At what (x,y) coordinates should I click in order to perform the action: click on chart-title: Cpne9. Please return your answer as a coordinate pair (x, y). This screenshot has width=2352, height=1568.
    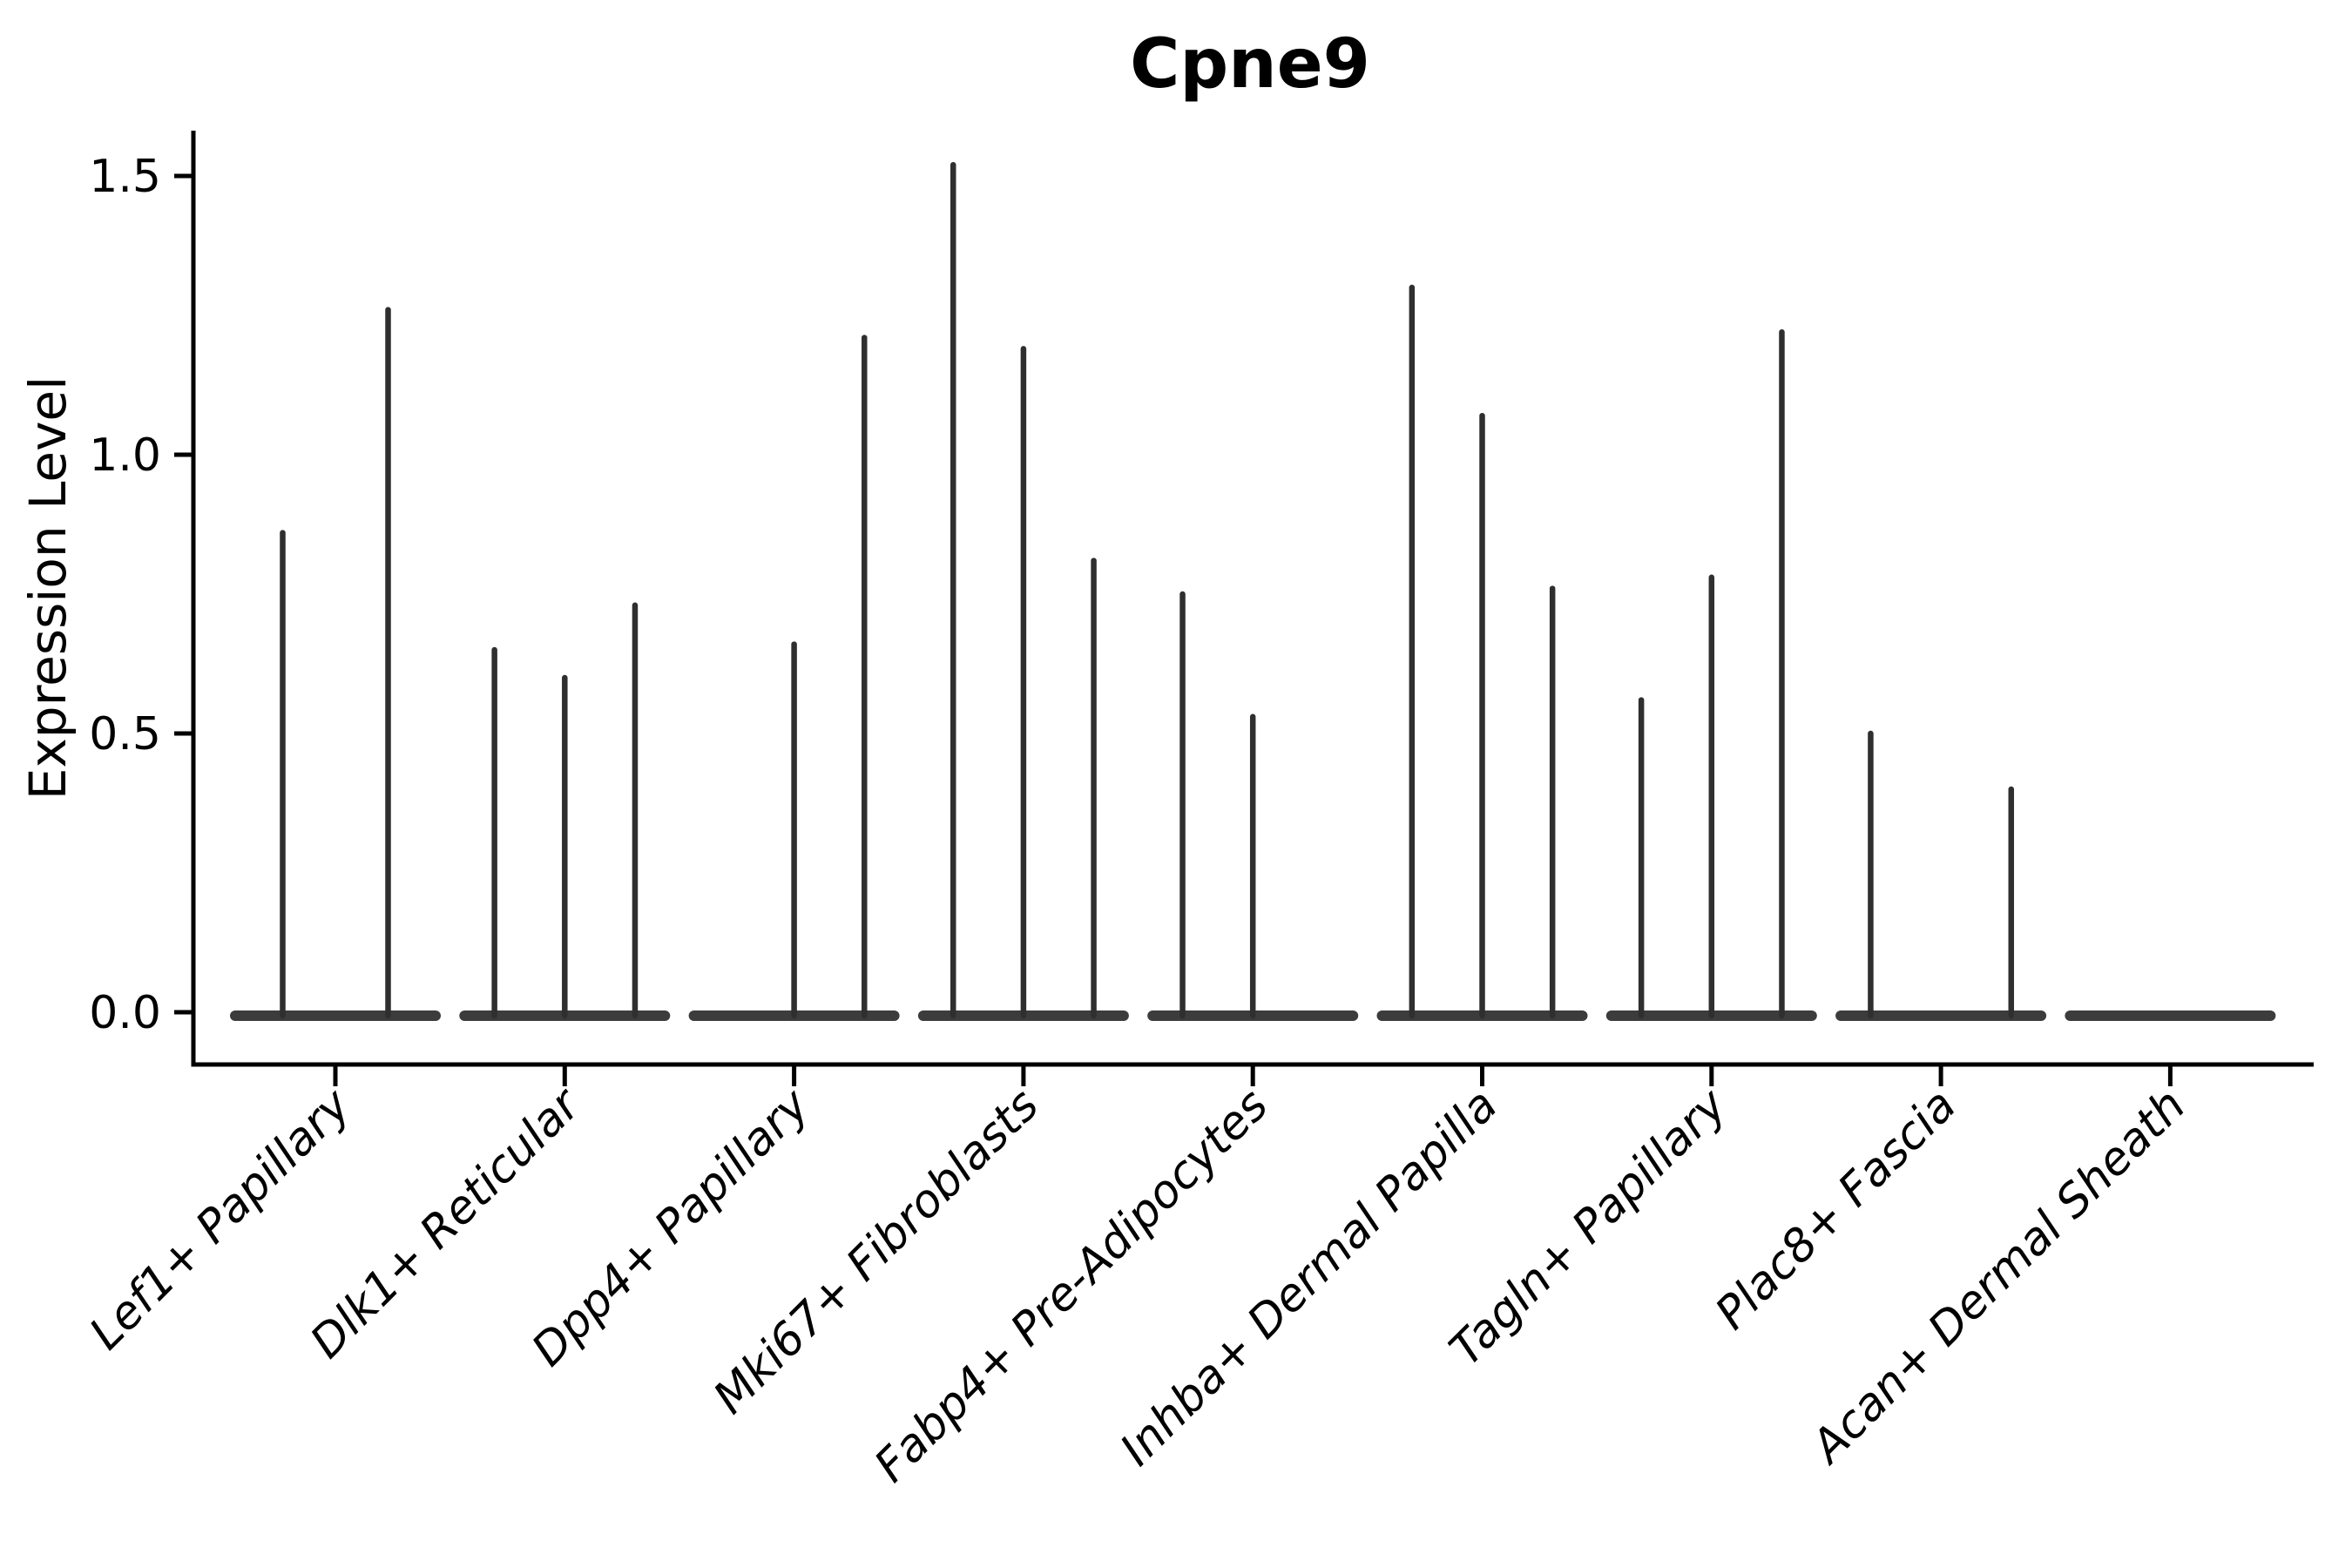
    Looking at the image, I should click on (1250, 64).